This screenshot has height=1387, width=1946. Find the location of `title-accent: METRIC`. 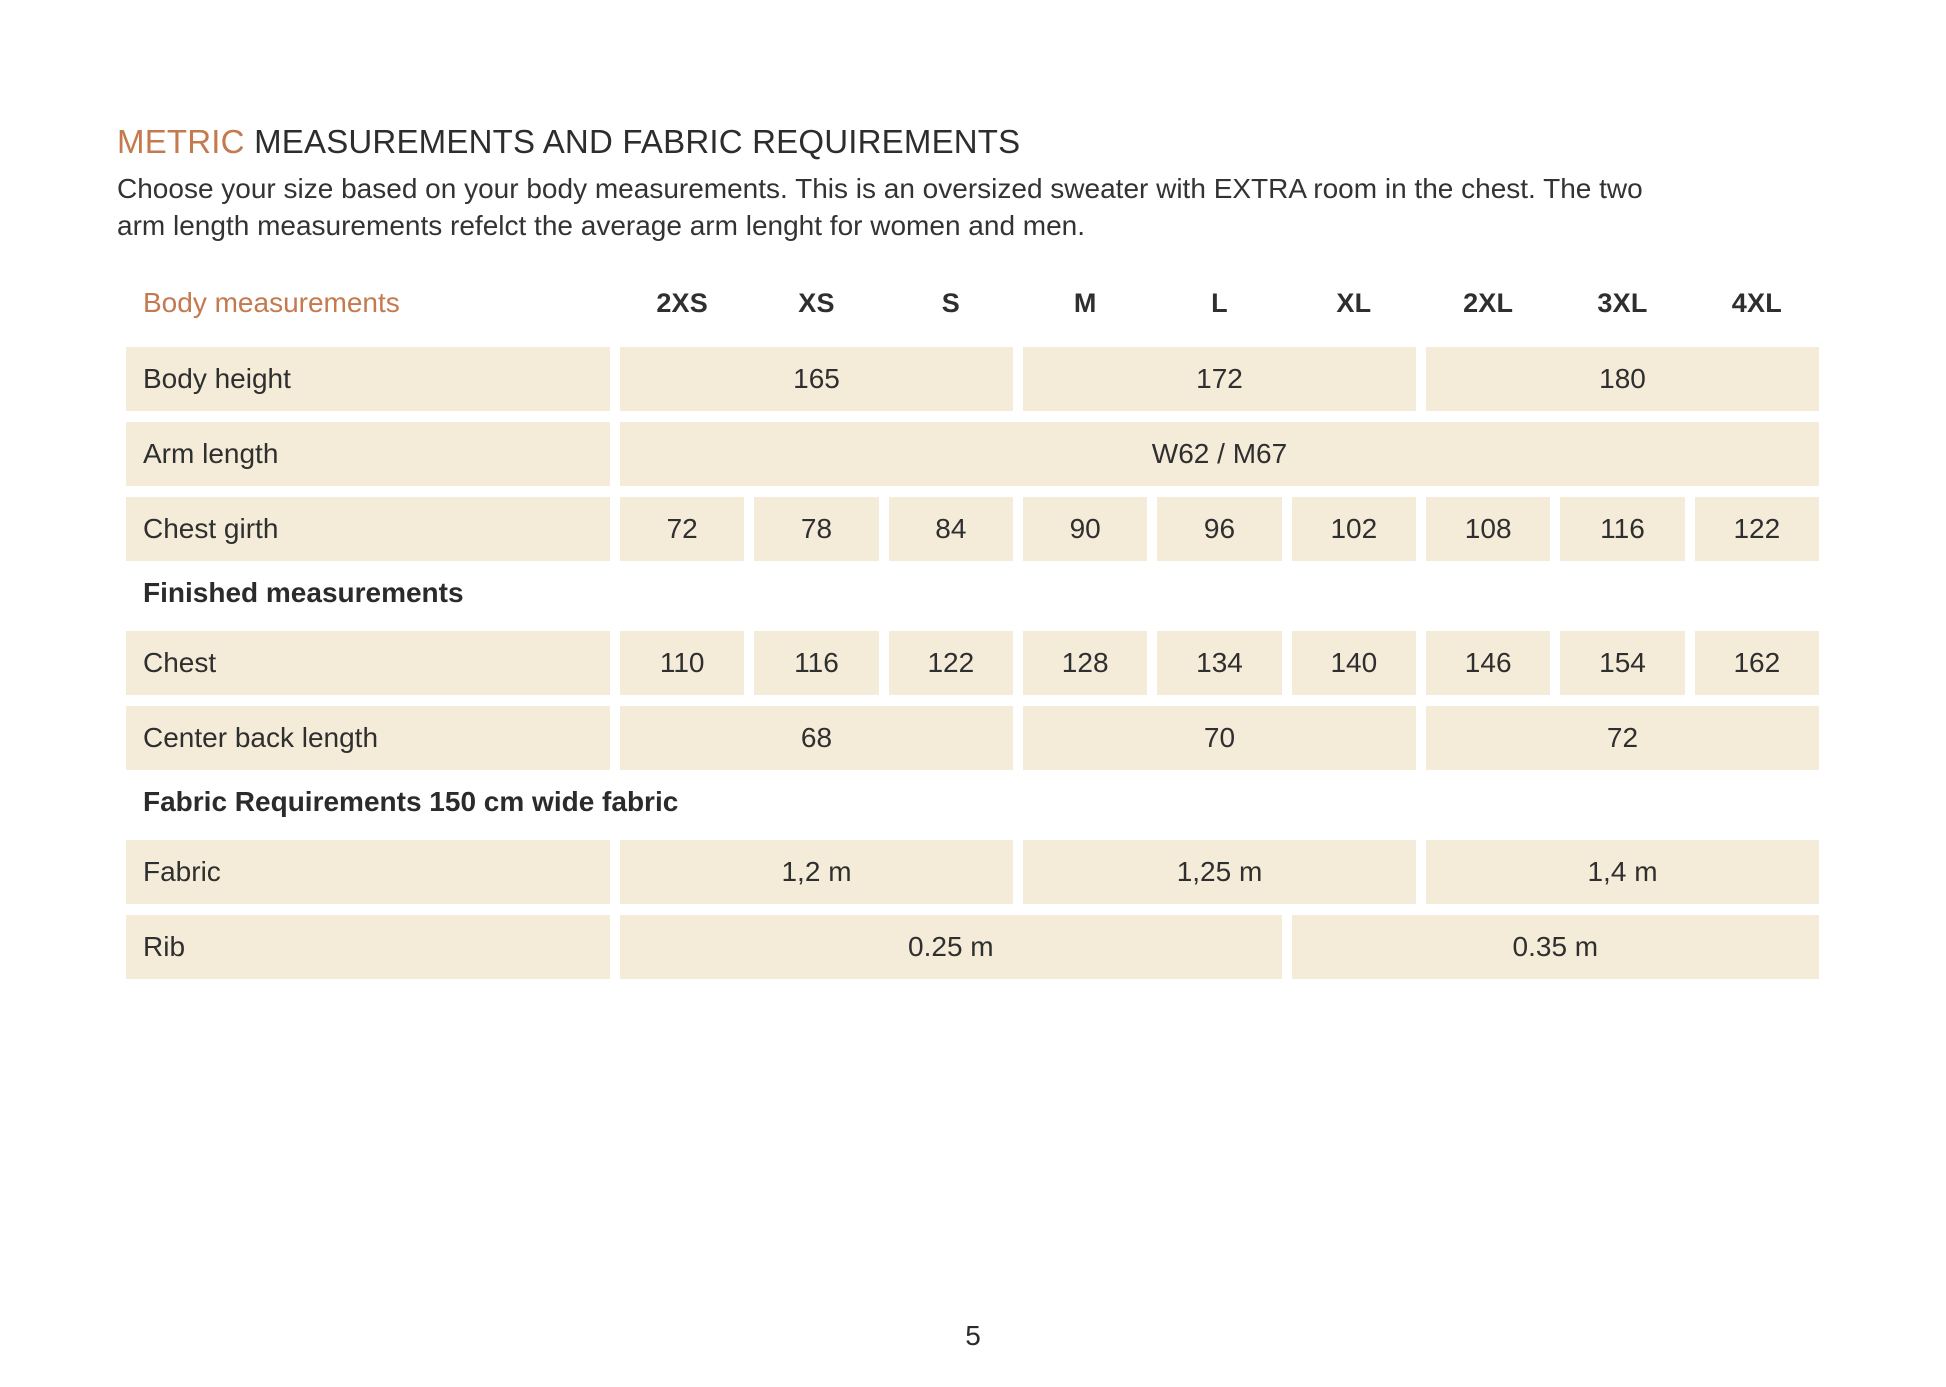

title-accent: METRIC is located at coordinates (181, 141).